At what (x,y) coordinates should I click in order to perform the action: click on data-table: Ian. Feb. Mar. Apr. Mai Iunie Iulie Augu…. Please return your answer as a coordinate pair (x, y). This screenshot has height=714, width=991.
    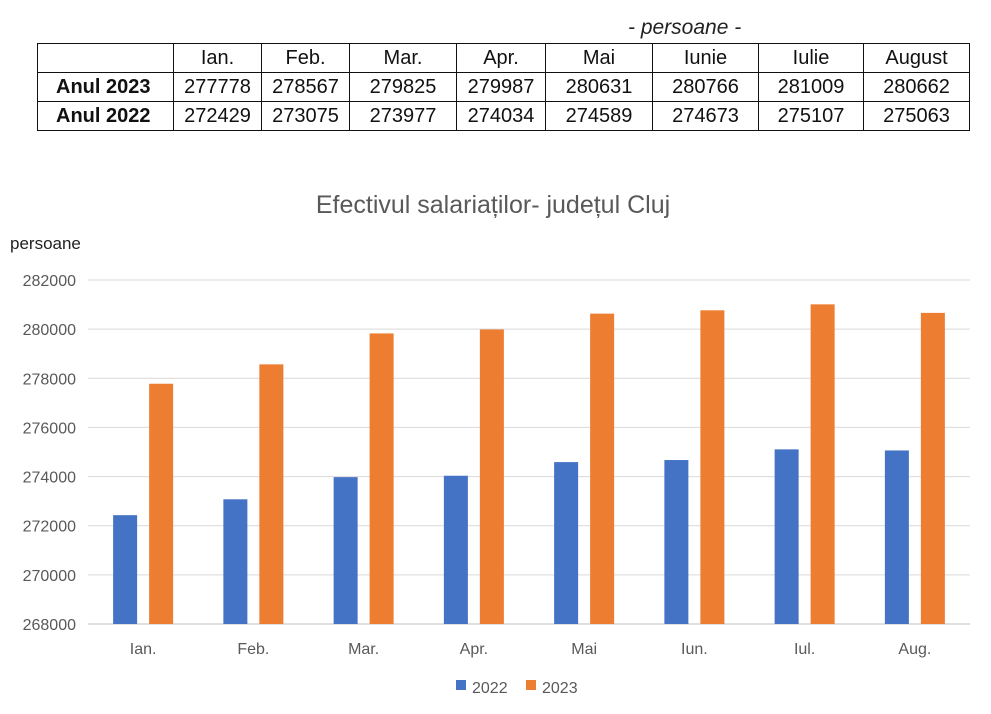
    Looking at the image, I should click on (503, 87).